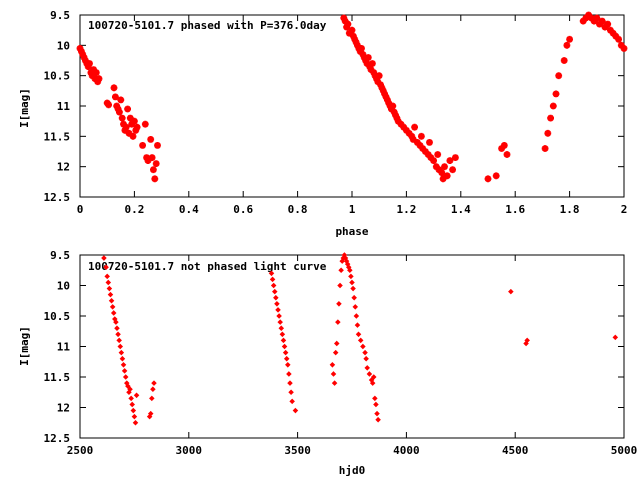 The image size is (640, 480). I want to click on x-tick-label: 4500, so click(515, 450).